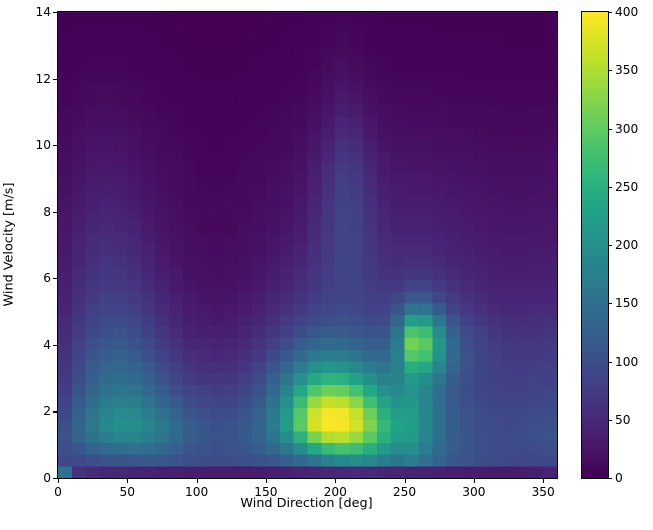 Image resolution: width=653 pixels, height=530 pixels. I want to click on colorbar-tick-label: 350, so click(627, 70).